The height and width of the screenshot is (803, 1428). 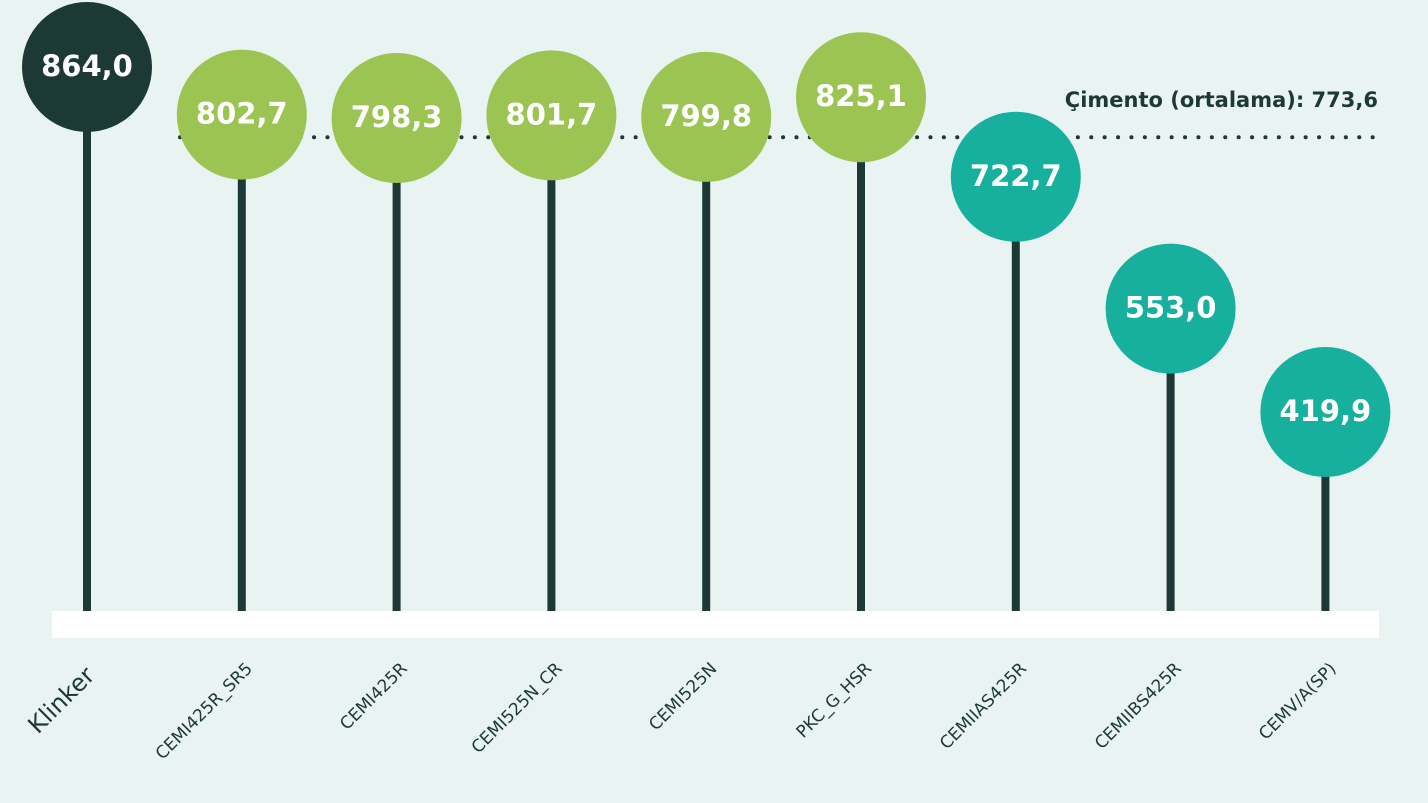 I want to click on value-label: 802,7, so click(x=242, y=114).